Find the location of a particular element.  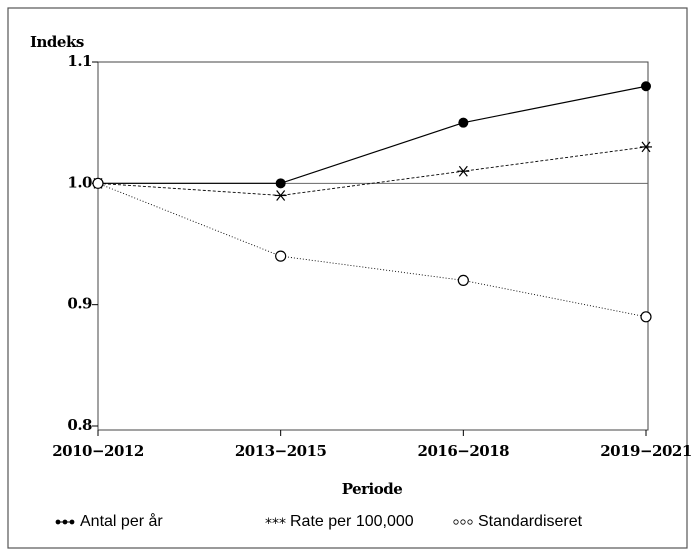

legend-item: Antal per år is located at coordinates (109, 521).